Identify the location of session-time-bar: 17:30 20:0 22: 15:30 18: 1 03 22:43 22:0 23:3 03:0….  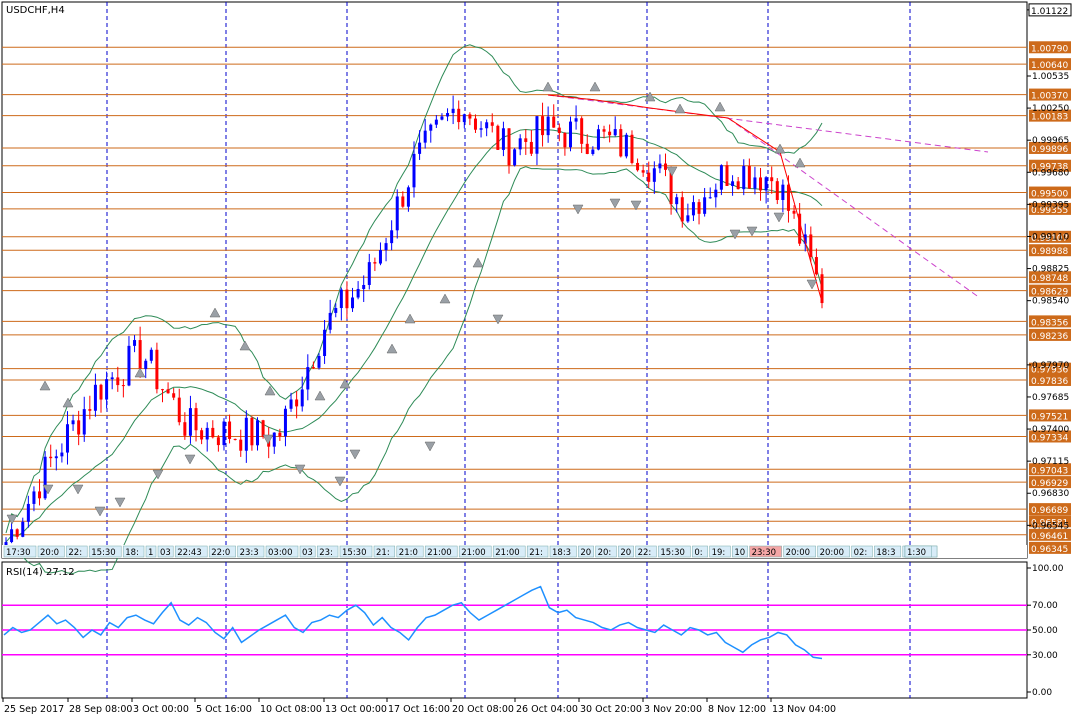
(514, 551).